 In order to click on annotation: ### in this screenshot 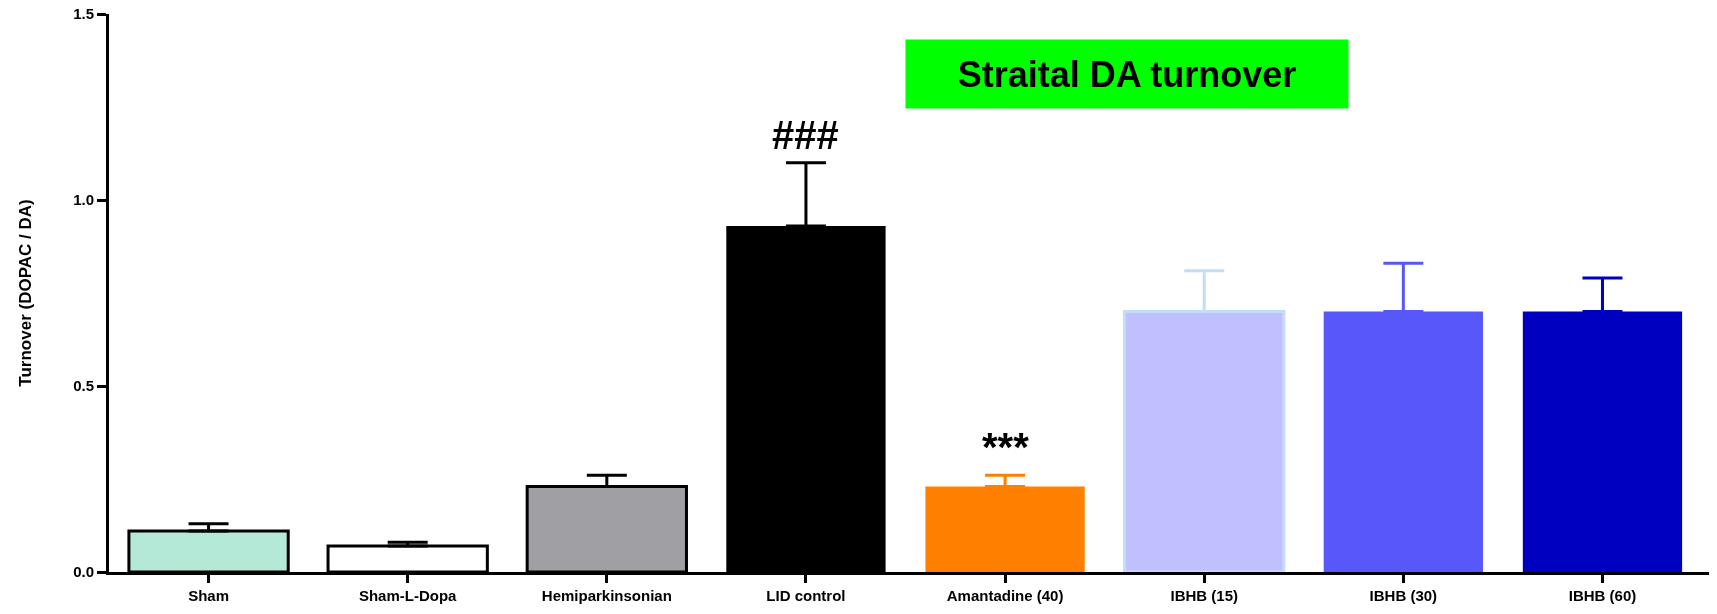, I will do `click(805, 135)`.